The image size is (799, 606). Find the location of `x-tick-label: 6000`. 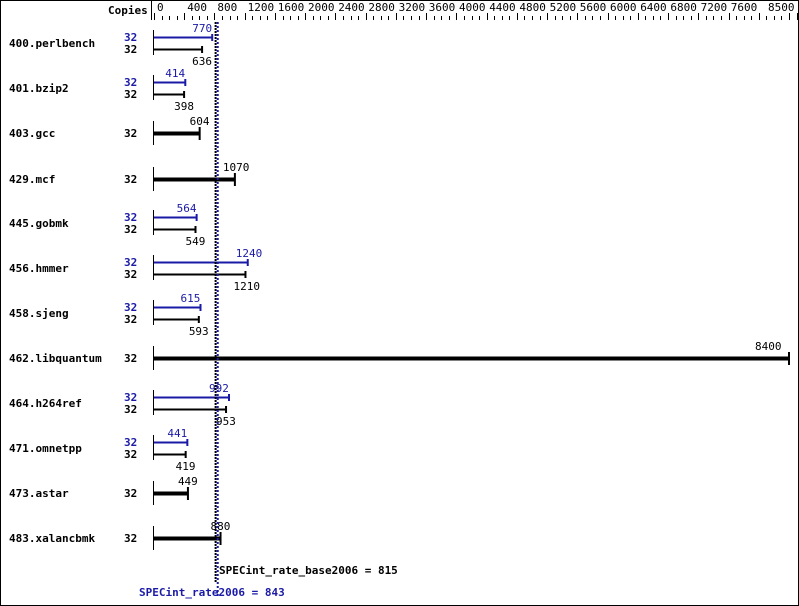

x-tick-label: 6000 is located at coordinates (623, 7).